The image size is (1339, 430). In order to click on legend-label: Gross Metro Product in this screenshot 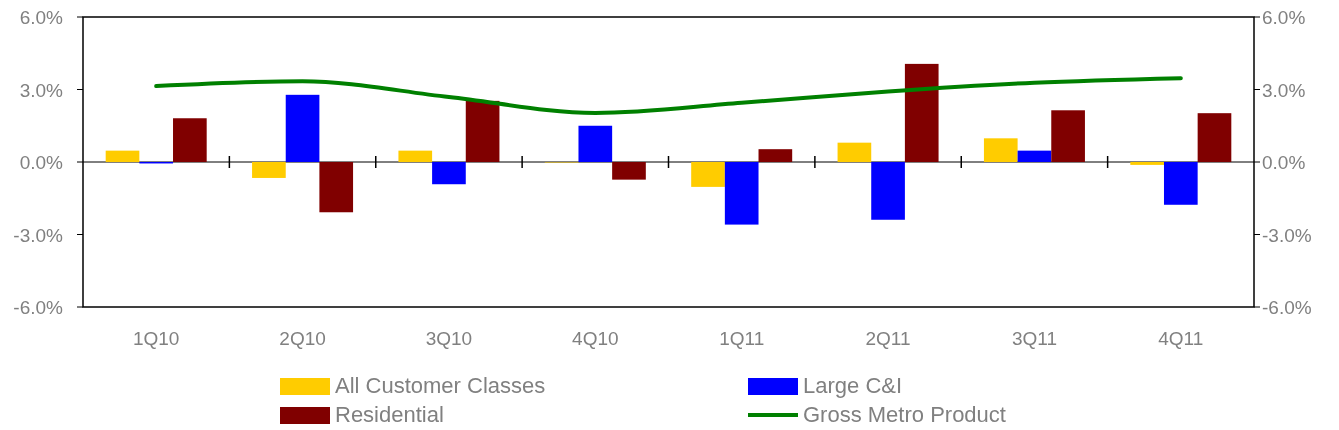, I will do `click(904, 414)`.